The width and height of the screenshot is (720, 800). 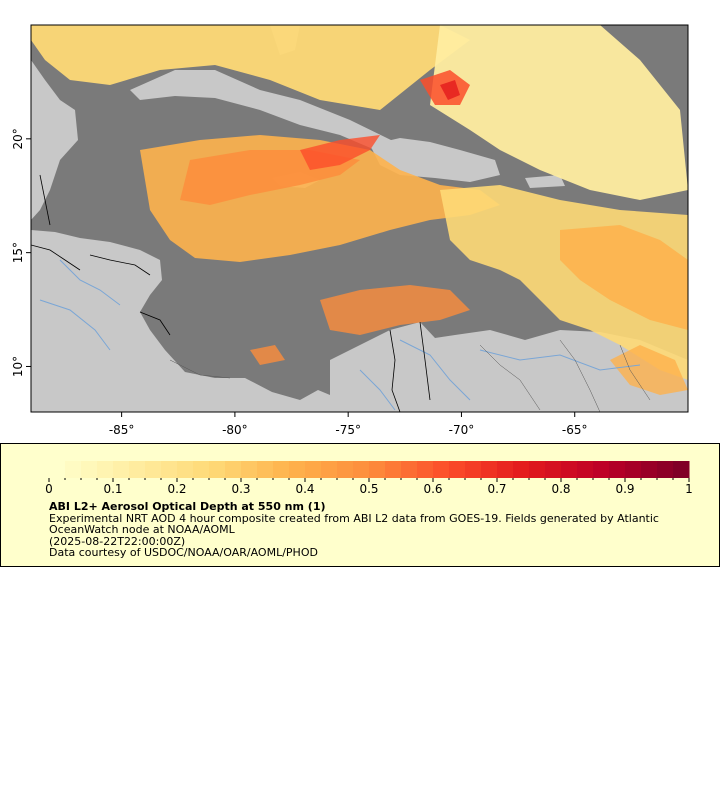 What do you see at coordinates (496, 489) in the screenshot?
I see `colorbar-tick-label: 0.7` at bounding box center [496, 489].